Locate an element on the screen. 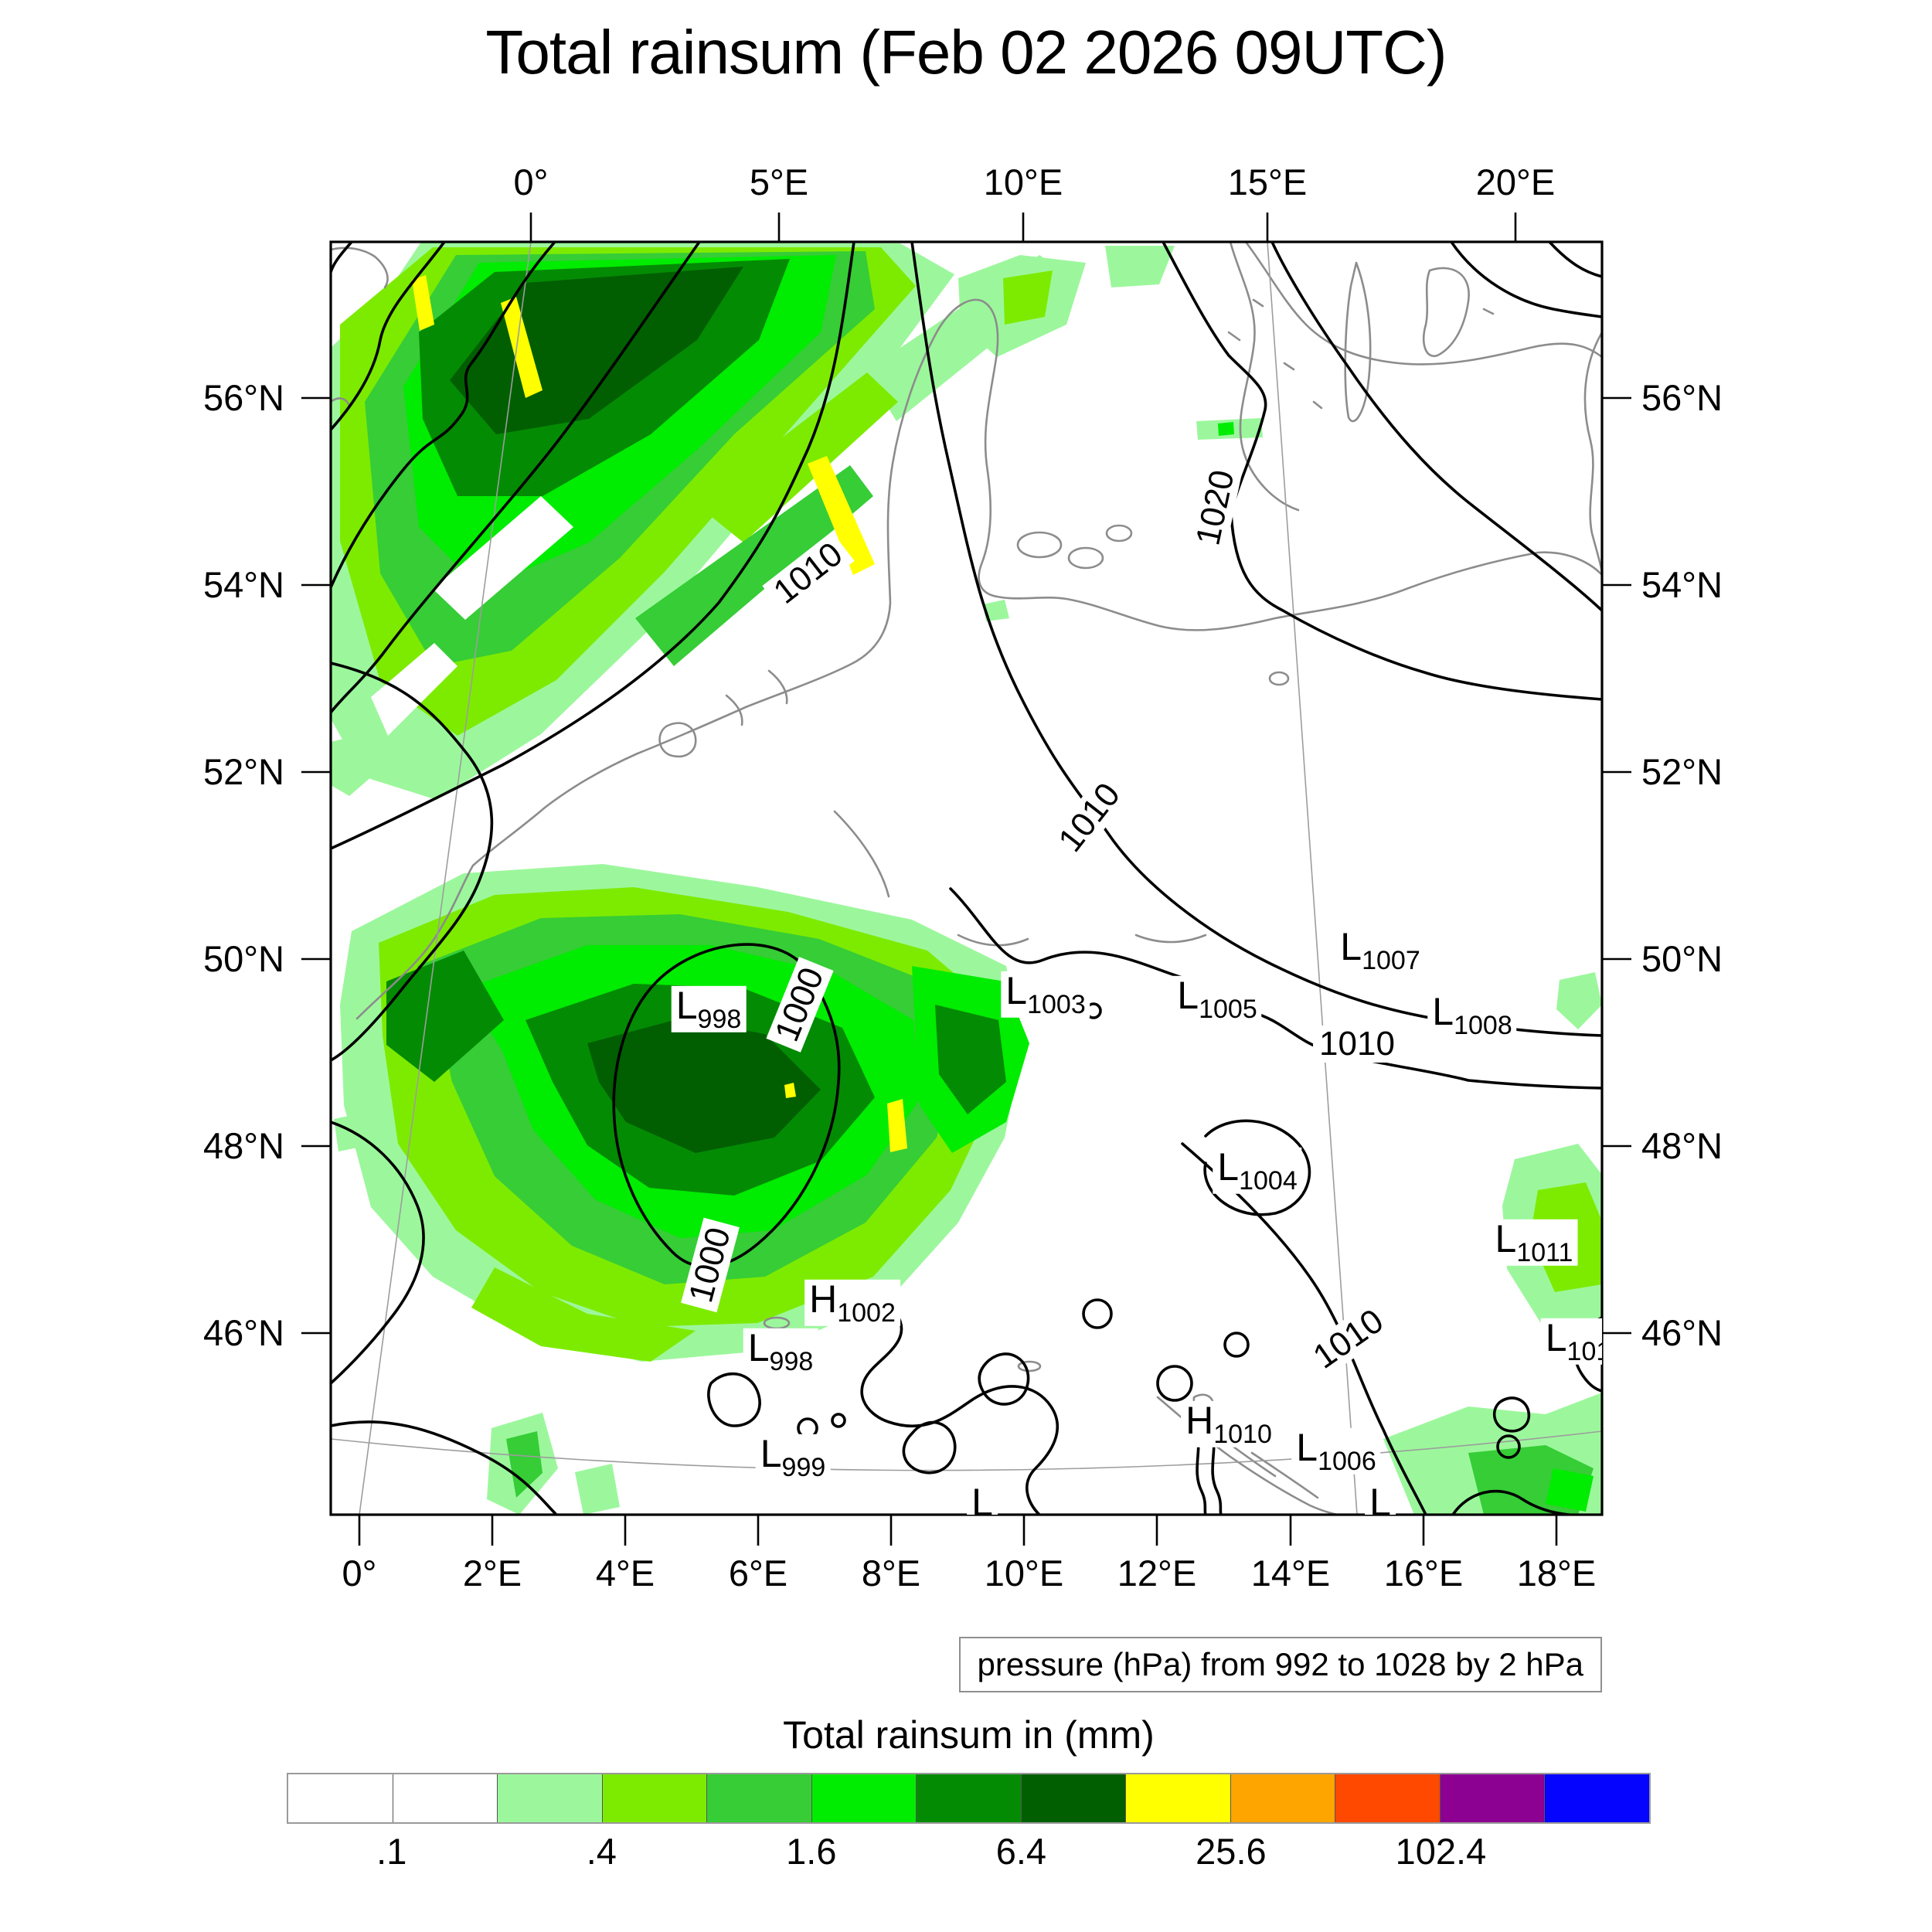 This screenshot has width=1932, height=1932. axis-label-bottom: 14°E is located at coordinates (1291, 1574).